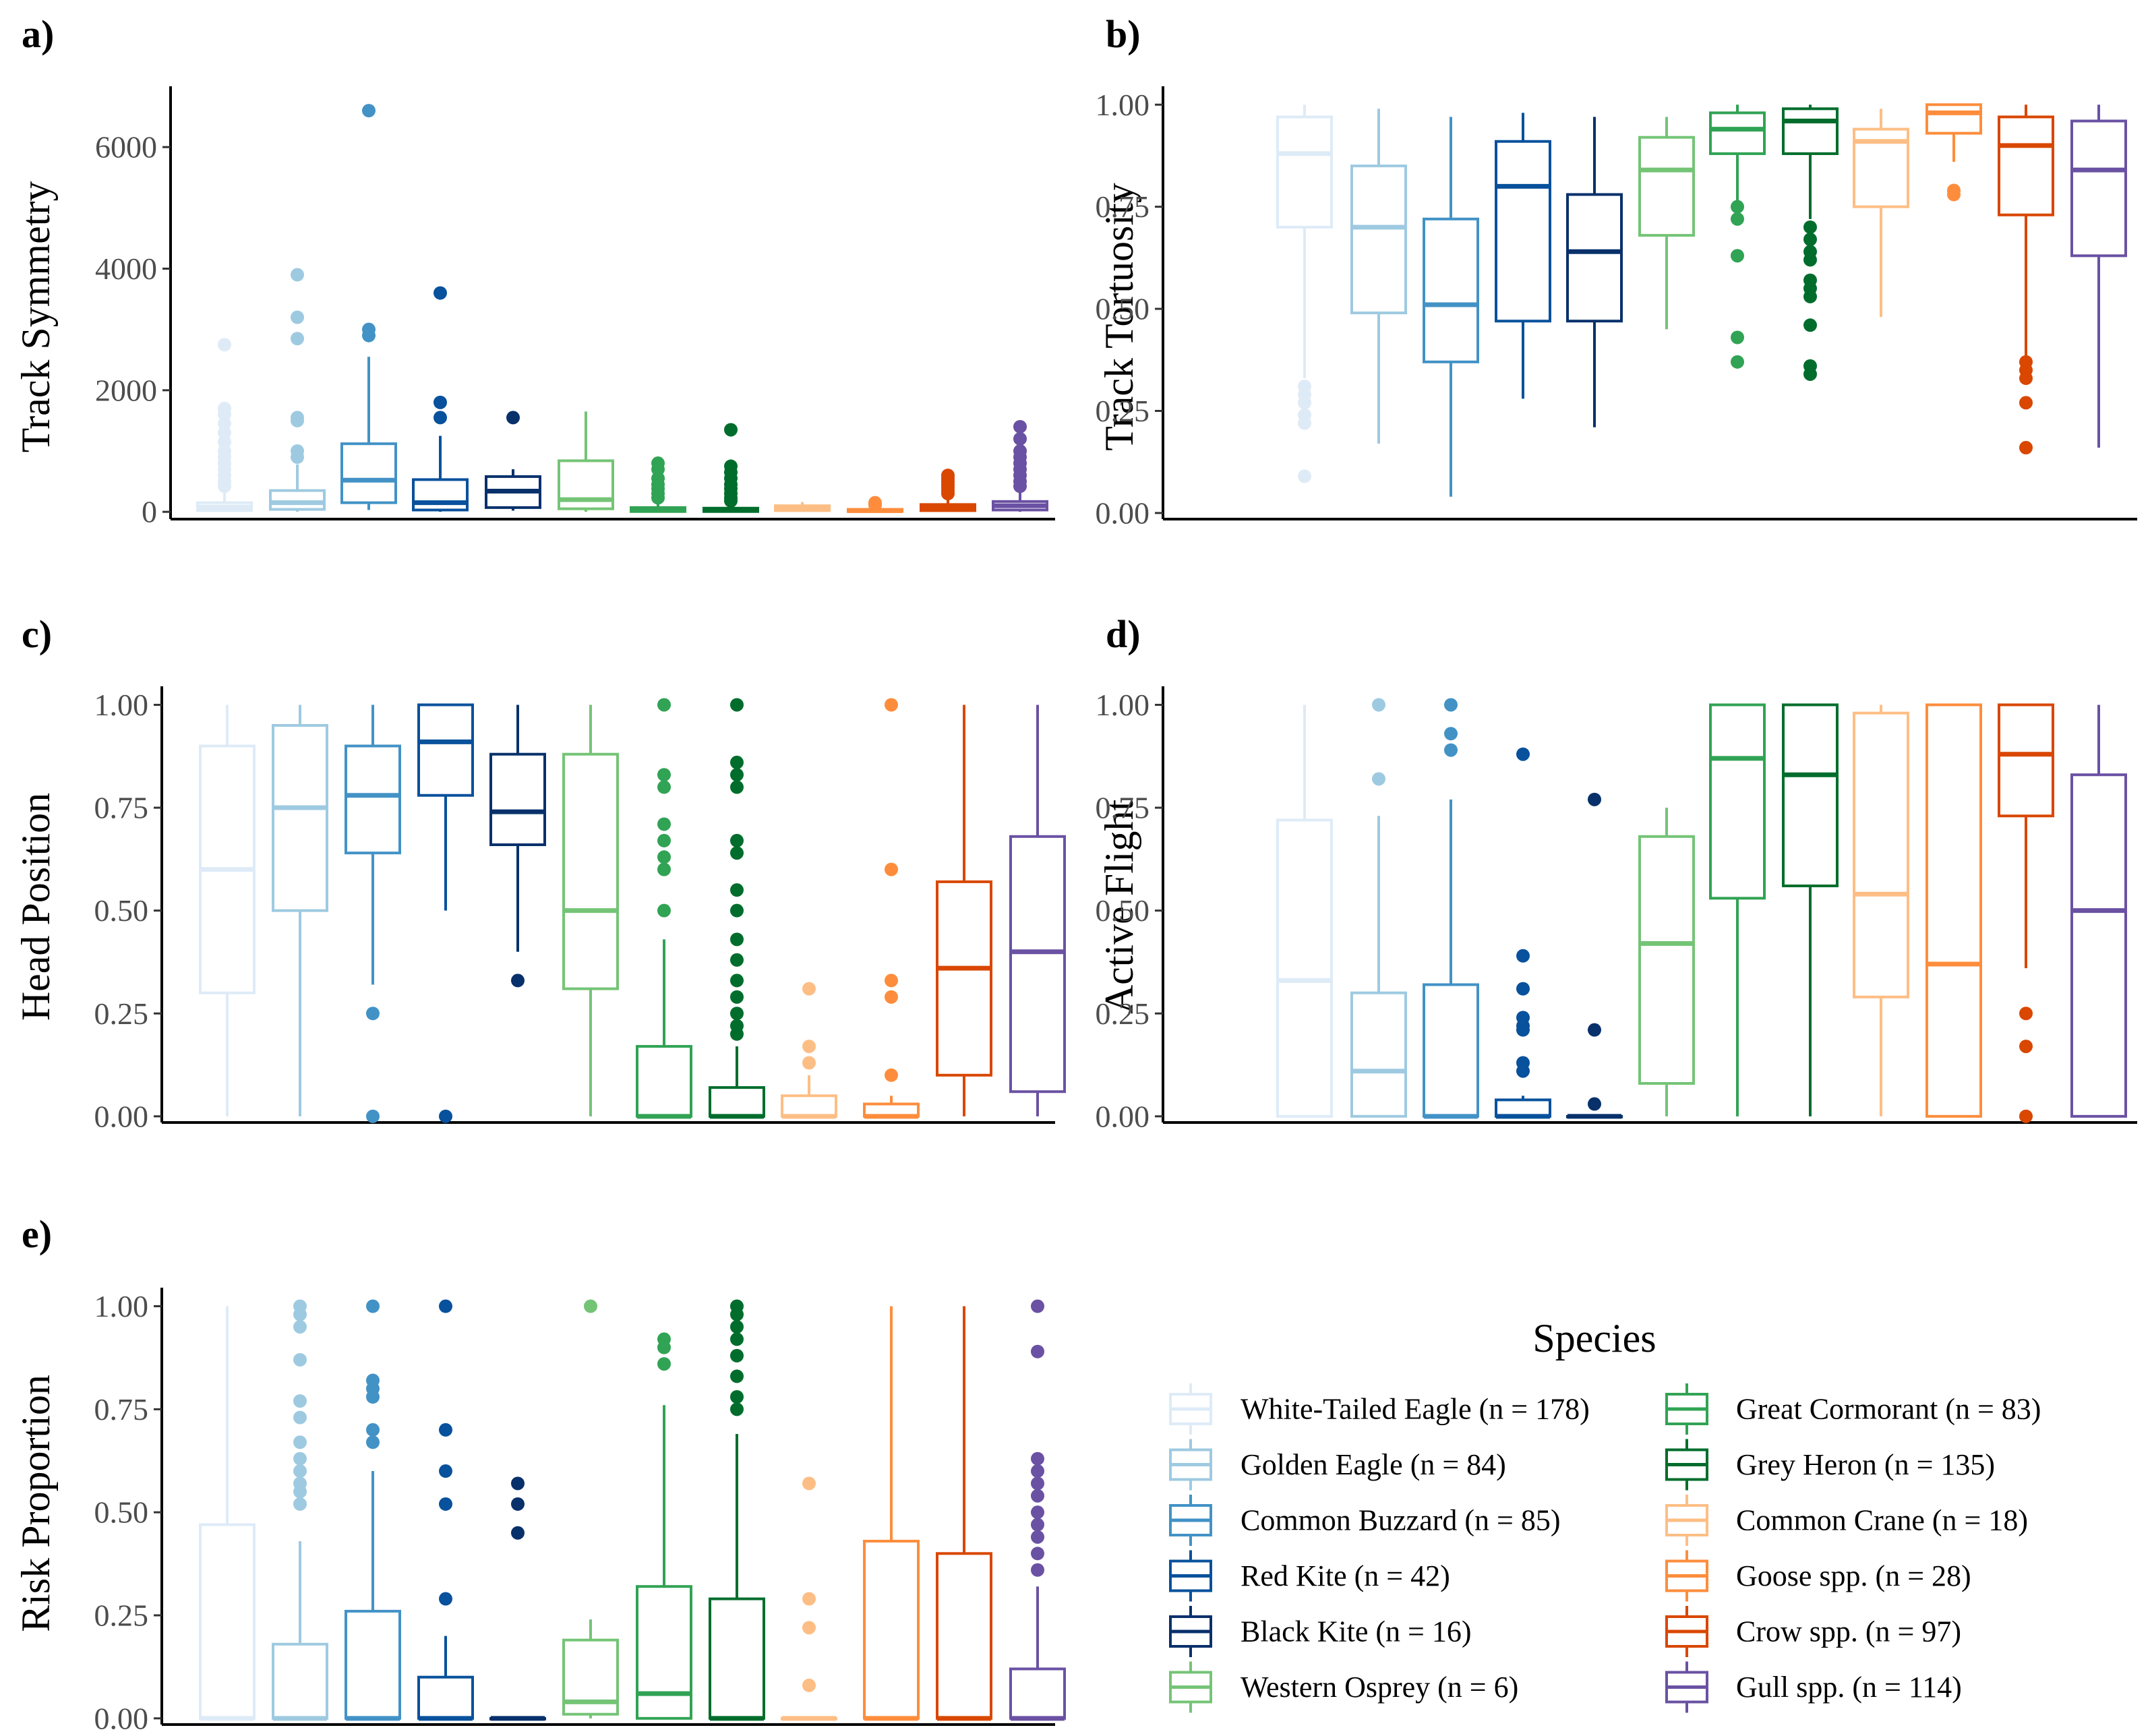  What do you see at coordinates (1813, 1631) in the screenshot?
I see `legend-item: Crow spp. (n = 97)` at bounding box center [1813, 1631].